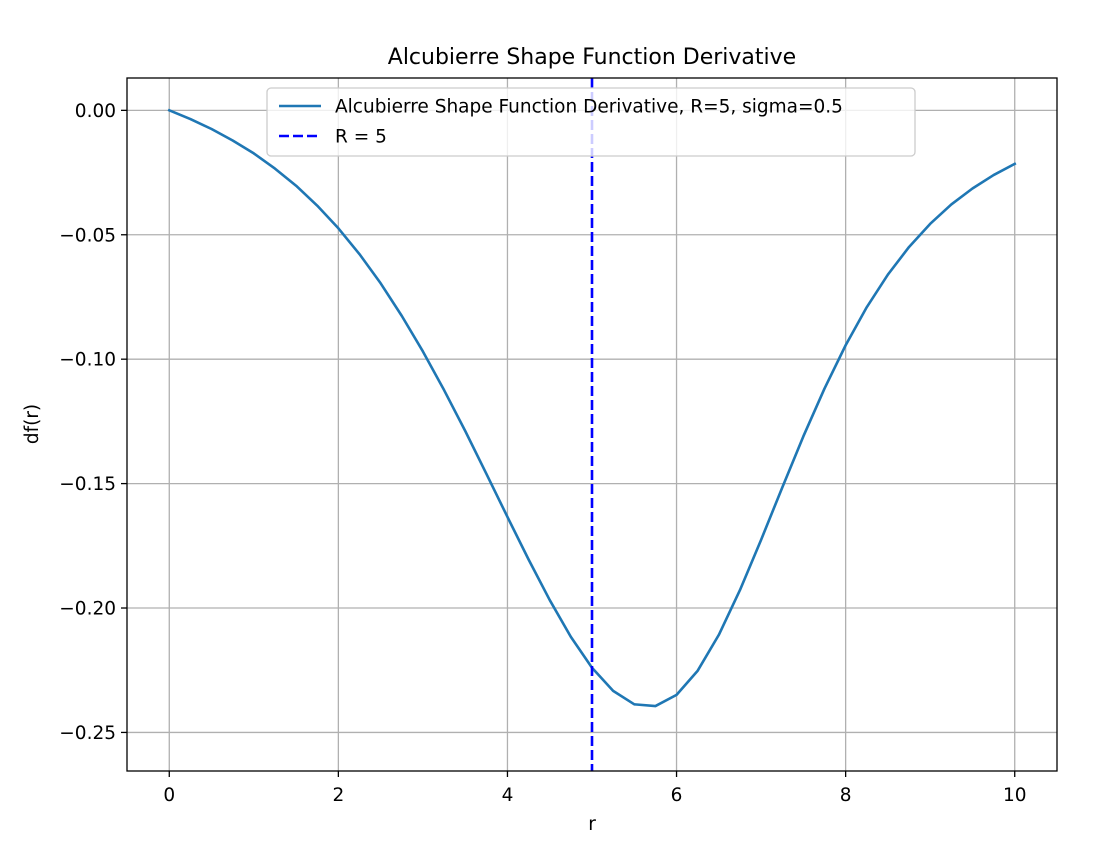 Image resolution: width=1120 pixels, height=847 pixels. I want to click on y-tick-label: 0.00, so click(95, 111).